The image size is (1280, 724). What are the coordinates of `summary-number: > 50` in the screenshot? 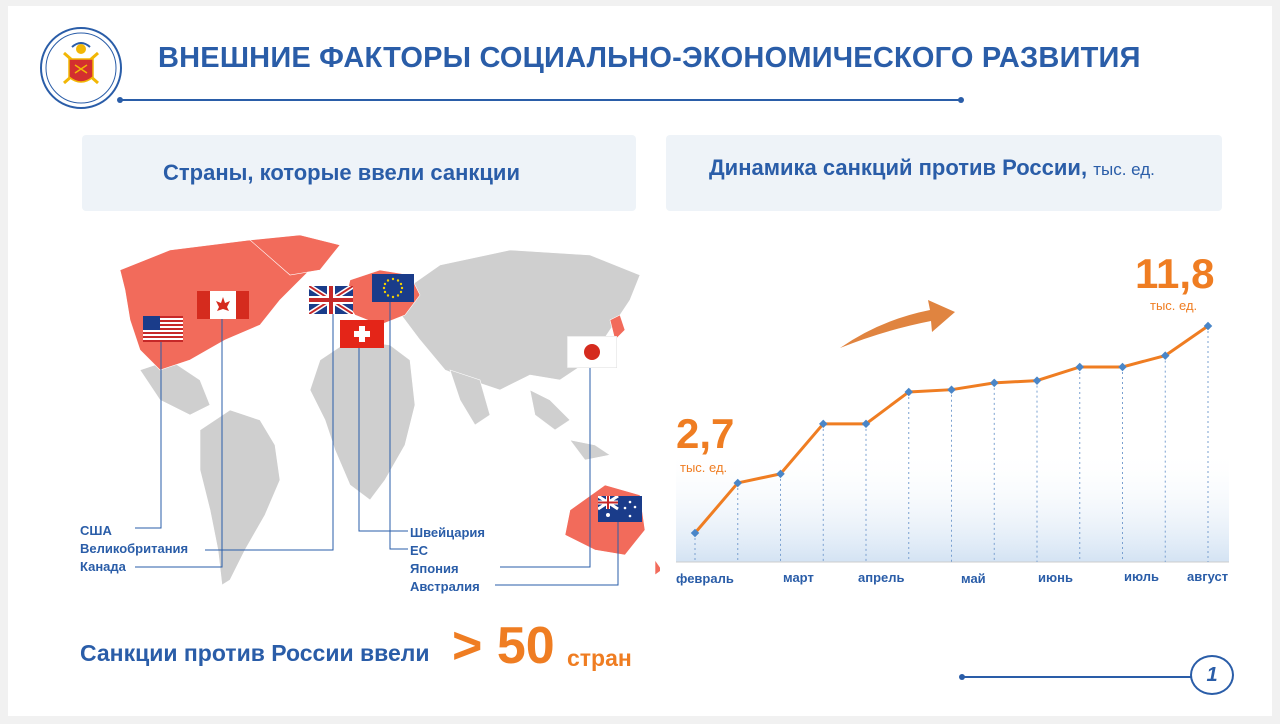 It's located at (503, 646).